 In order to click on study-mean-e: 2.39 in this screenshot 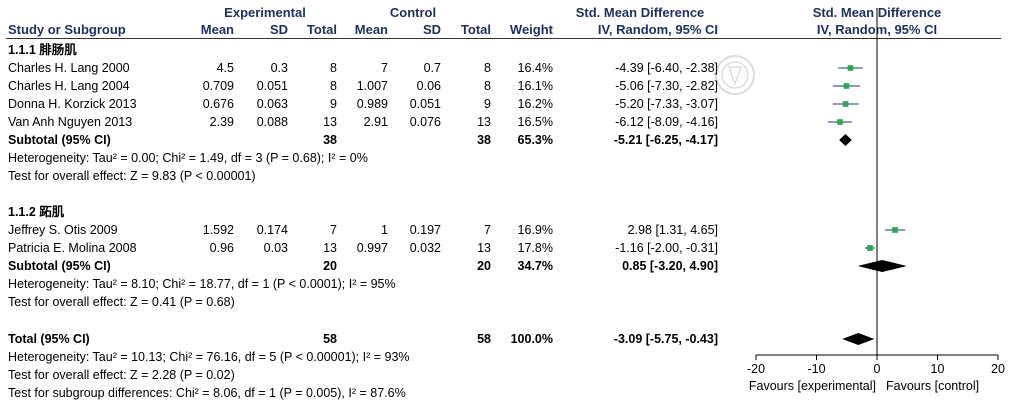, I will do `click(221, 122)`.